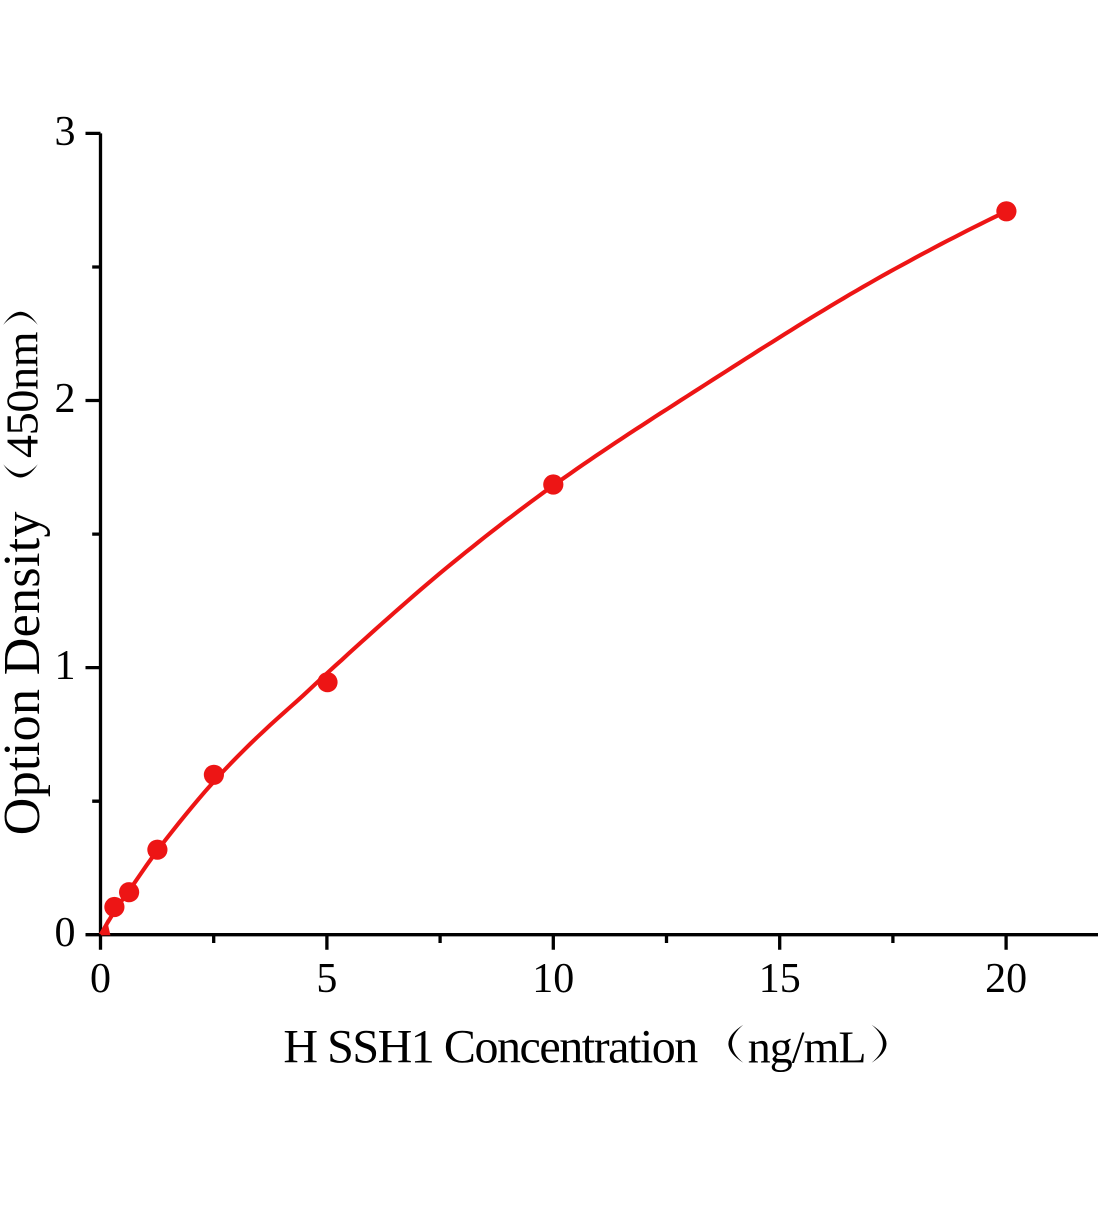  Describe the element at coordinates (65, 132) in the screenshot. I see `svg-text: 3` at that location.